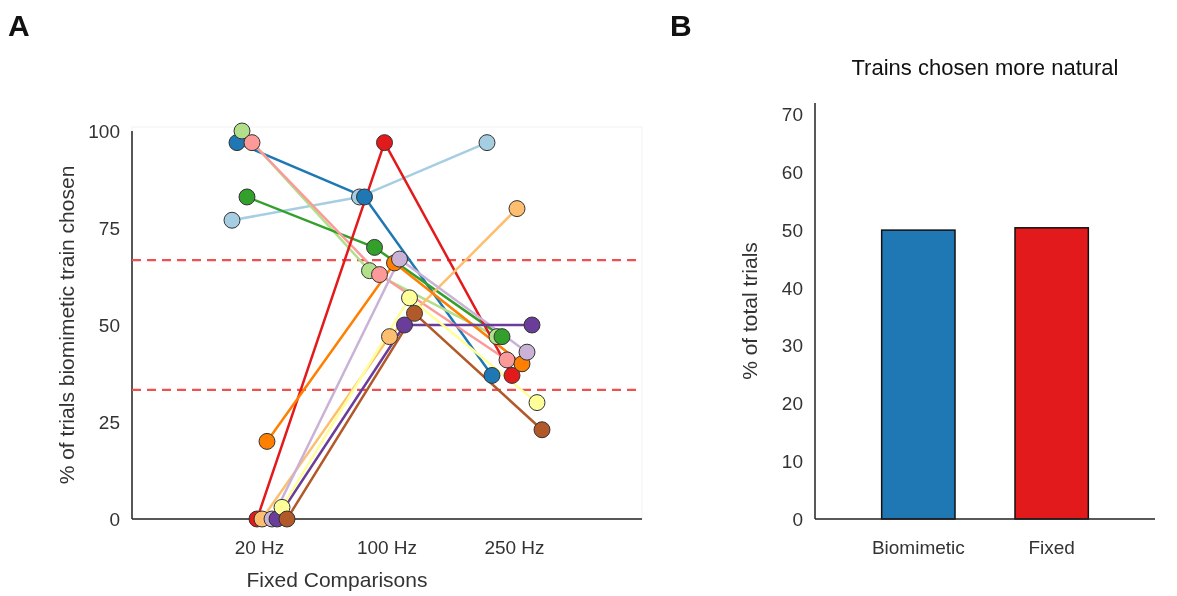  I want to click on y-tick-label: 75, so click(109, 228).